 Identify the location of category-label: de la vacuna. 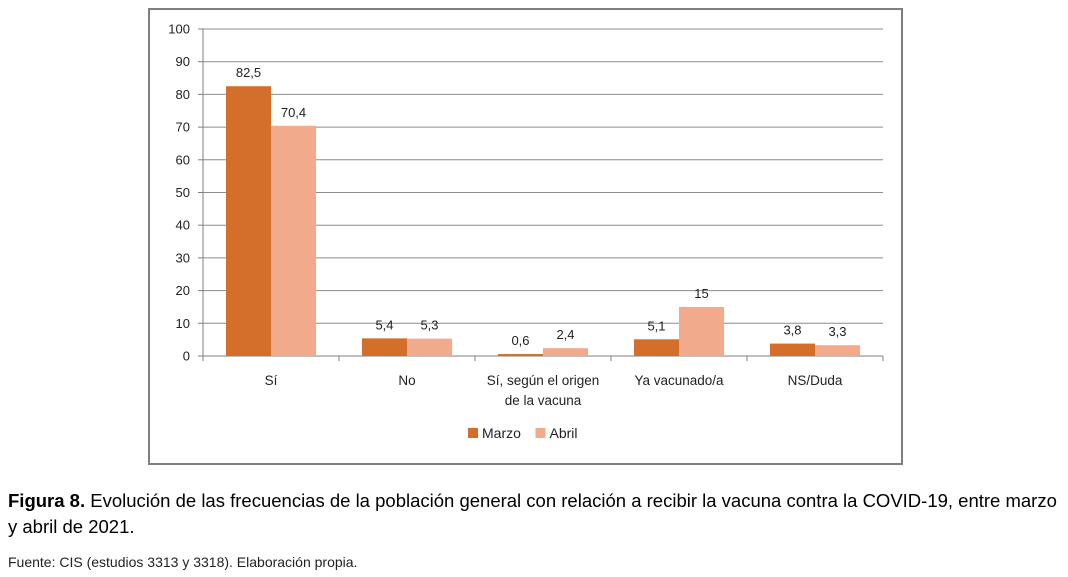
(543, 400).